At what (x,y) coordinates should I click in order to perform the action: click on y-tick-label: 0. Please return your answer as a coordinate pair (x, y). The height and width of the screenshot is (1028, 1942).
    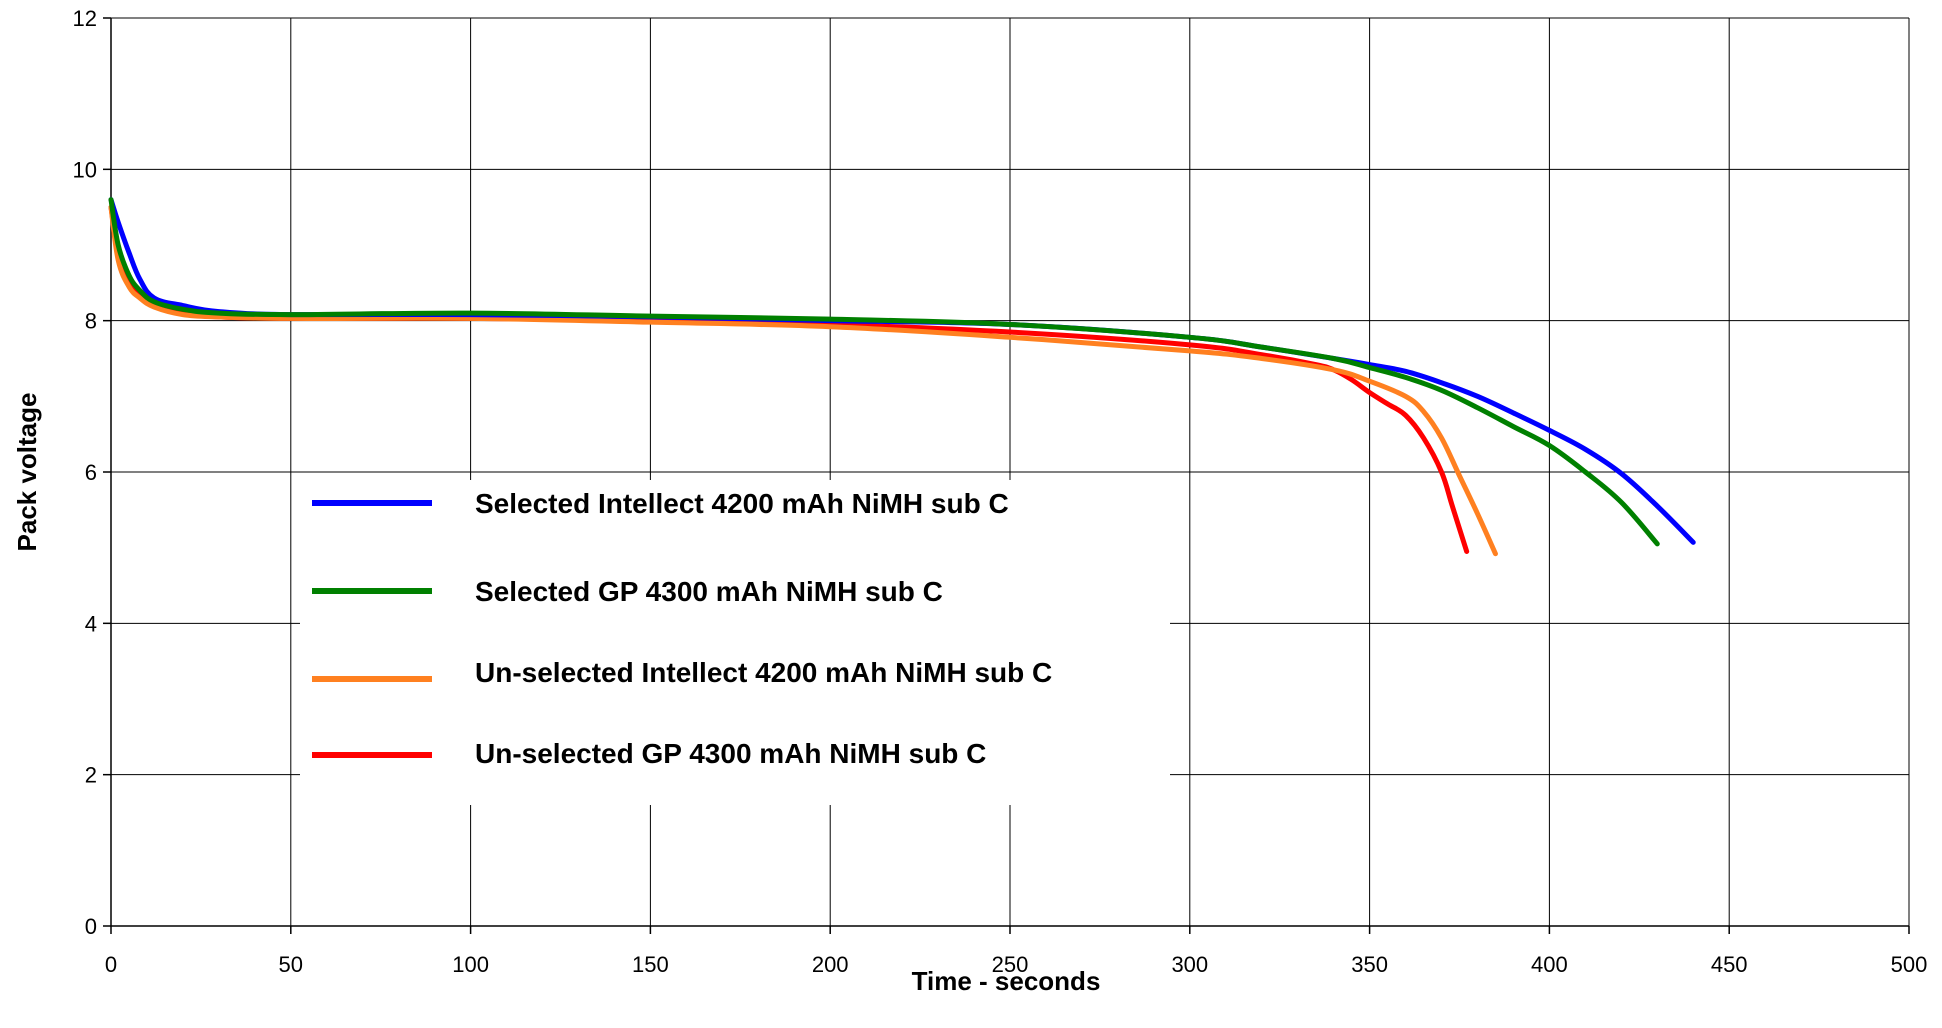
    Looking at the image, I should click on (91, 926).